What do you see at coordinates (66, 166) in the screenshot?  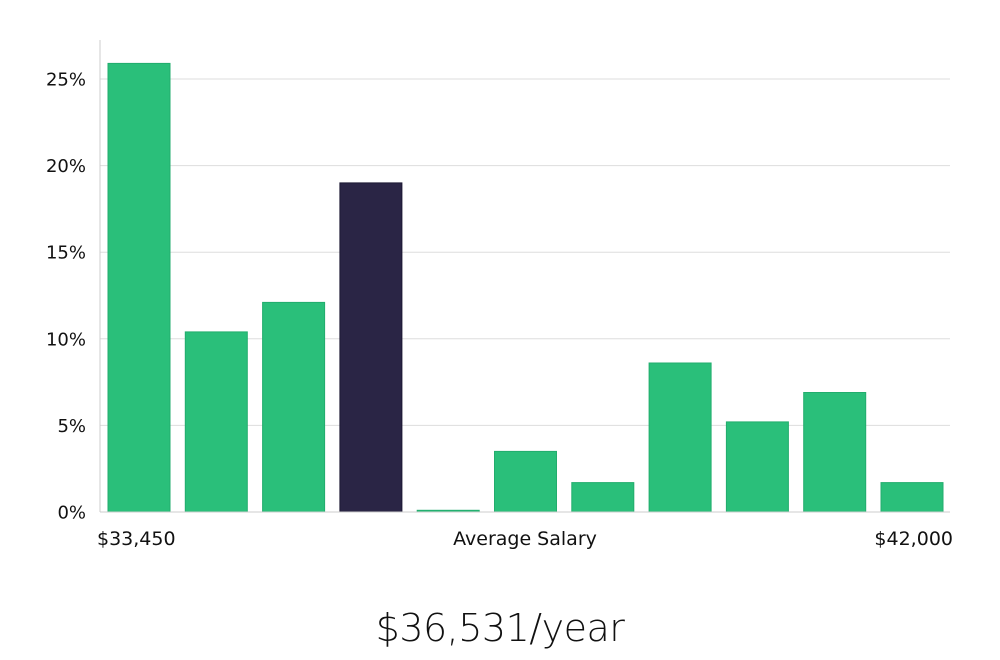 I see `y-tick-label: 20%` at bounding box center [66, 166].